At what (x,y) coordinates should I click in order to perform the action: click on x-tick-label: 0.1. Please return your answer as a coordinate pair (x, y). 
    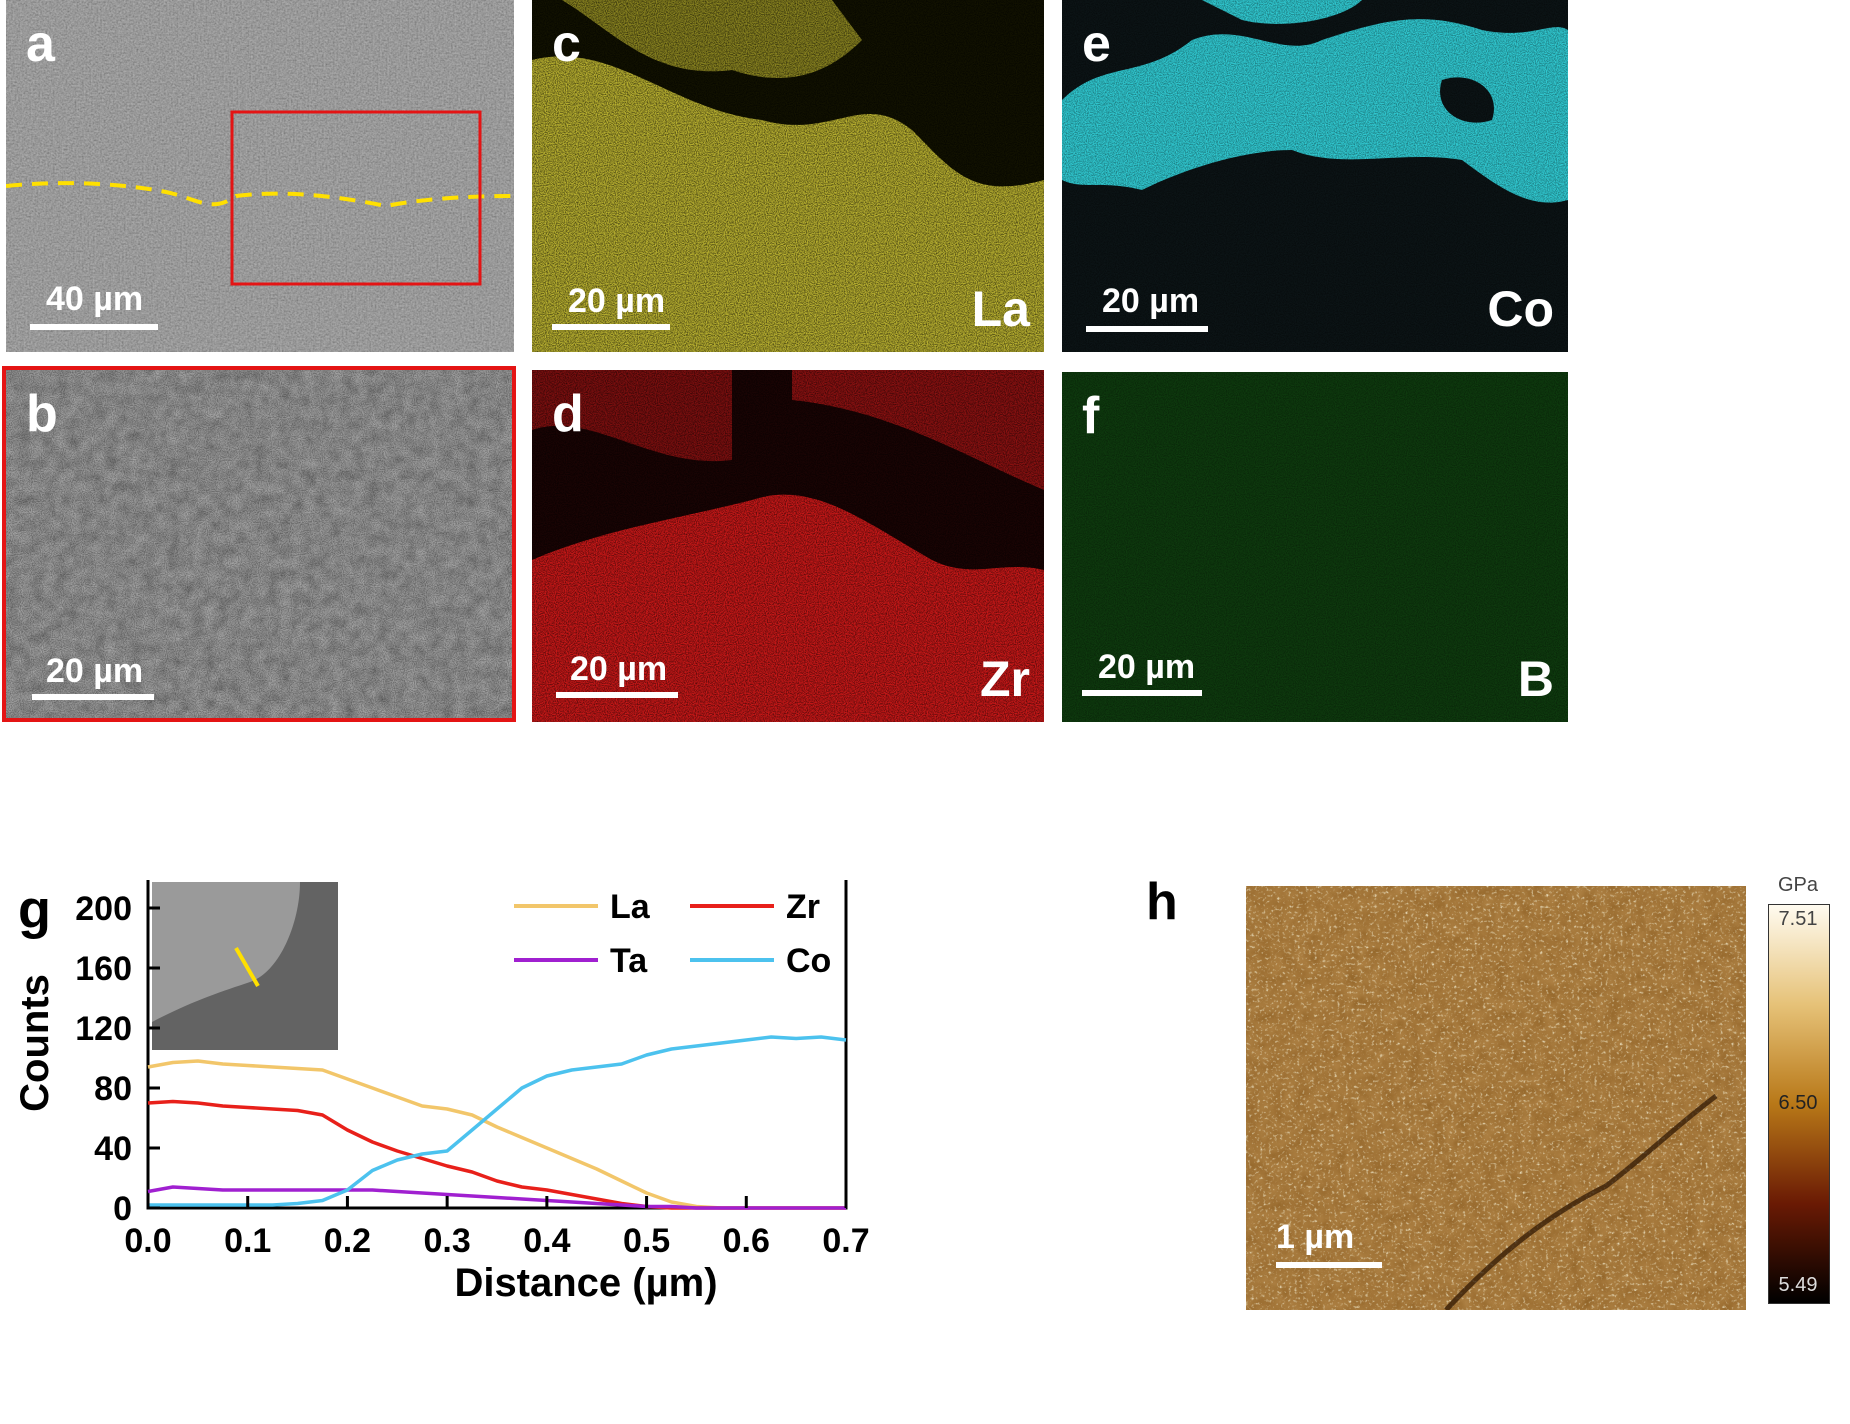
    Looking at the image, I should click on (247, 1241).